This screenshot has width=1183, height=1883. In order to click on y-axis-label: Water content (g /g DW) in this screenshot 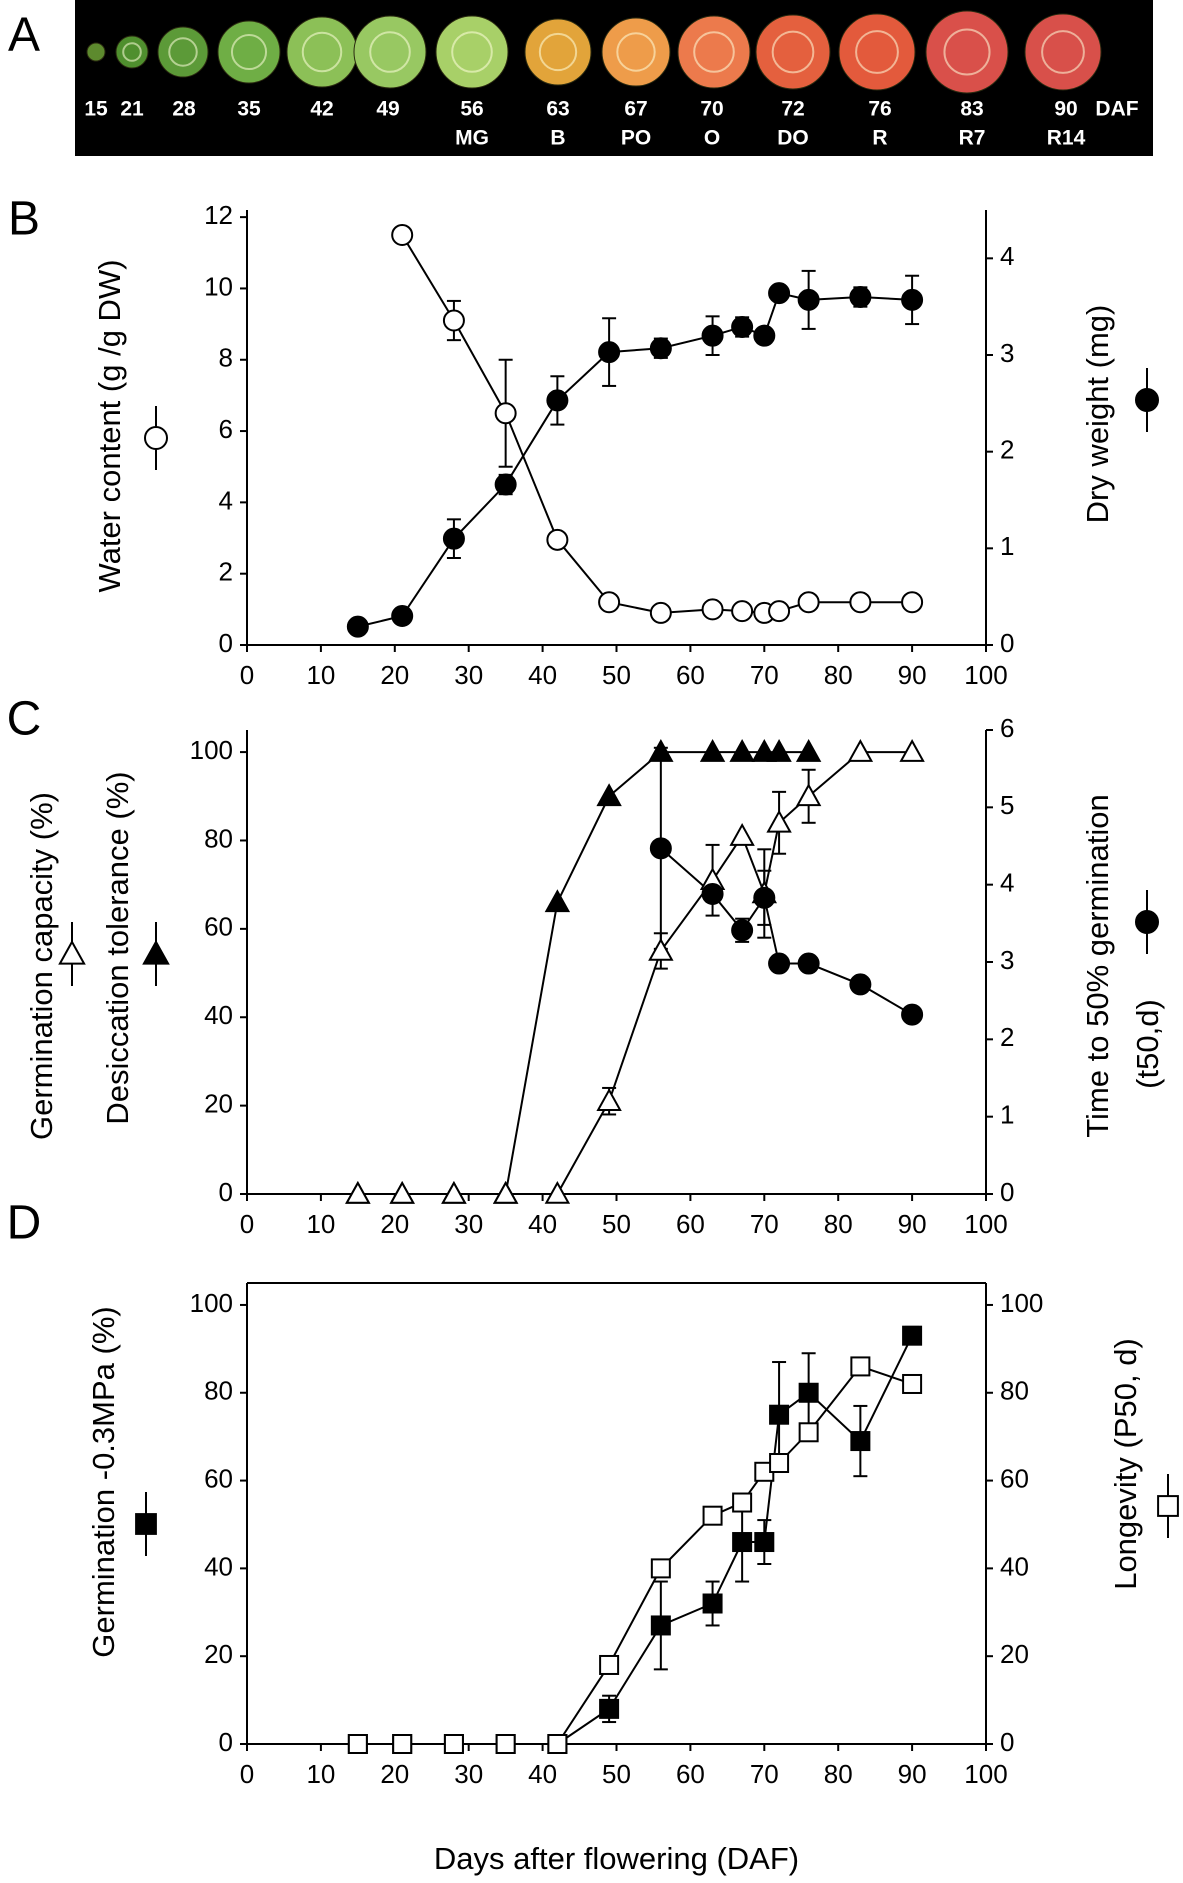, I will do `click(109, 425)`.